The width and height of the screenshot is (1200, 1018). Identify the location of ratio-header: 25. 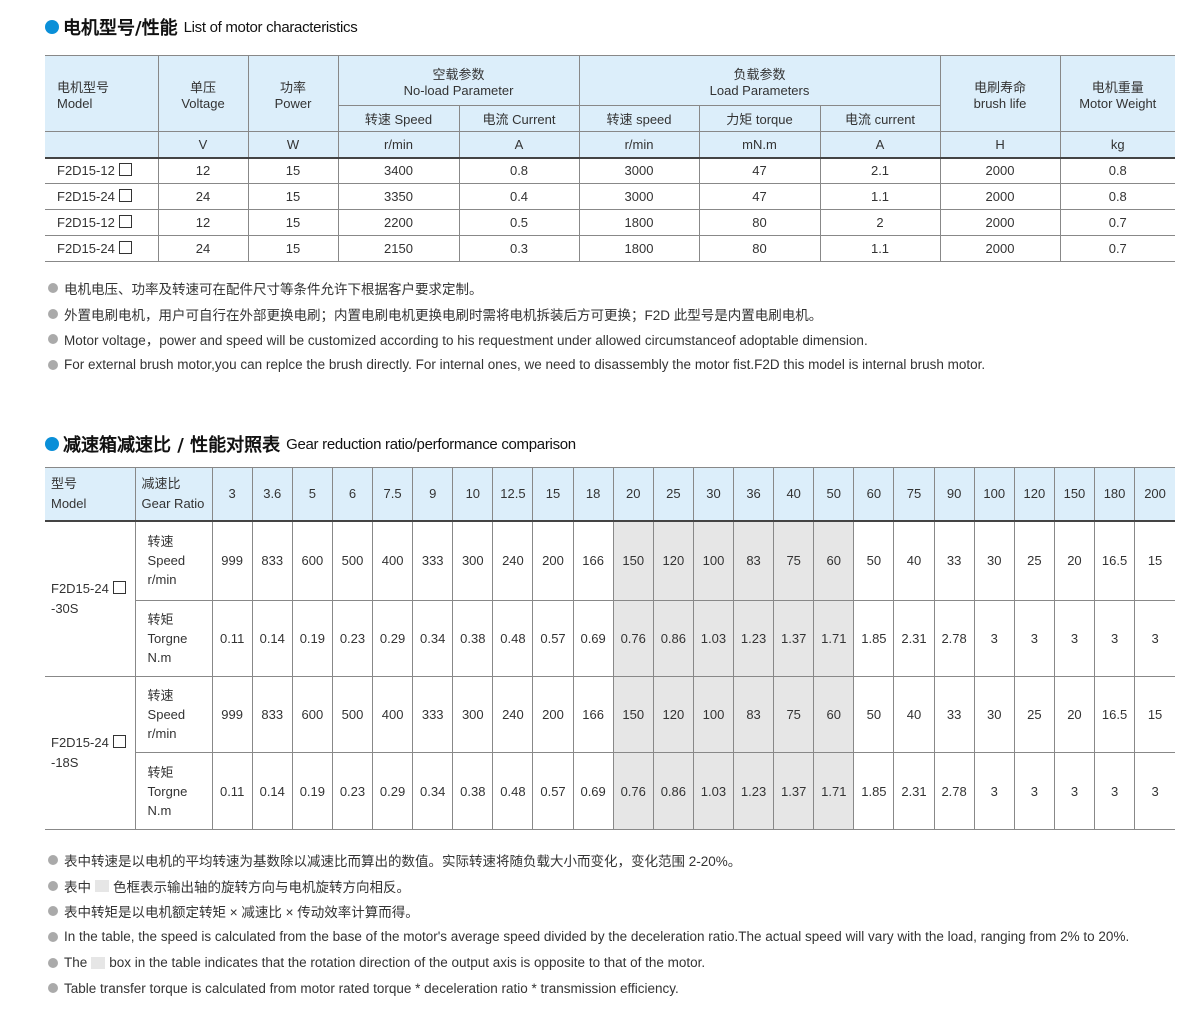
(673, 494).